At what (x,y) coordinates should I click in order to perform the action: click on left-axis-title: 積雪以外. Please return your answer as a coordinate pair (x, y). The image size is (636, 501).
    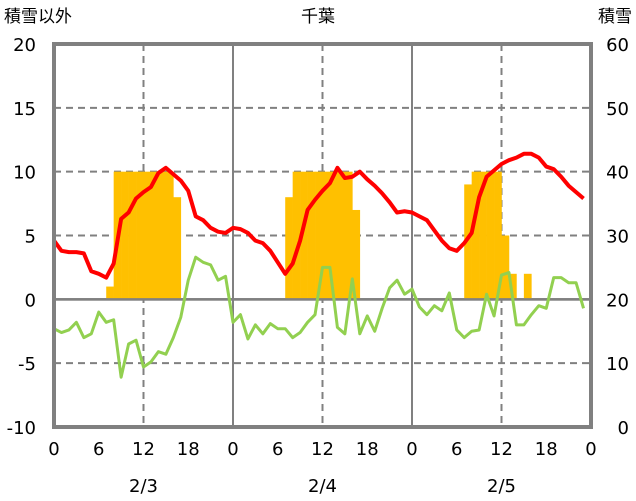
    Looking at the image, I should click on (38, 17).